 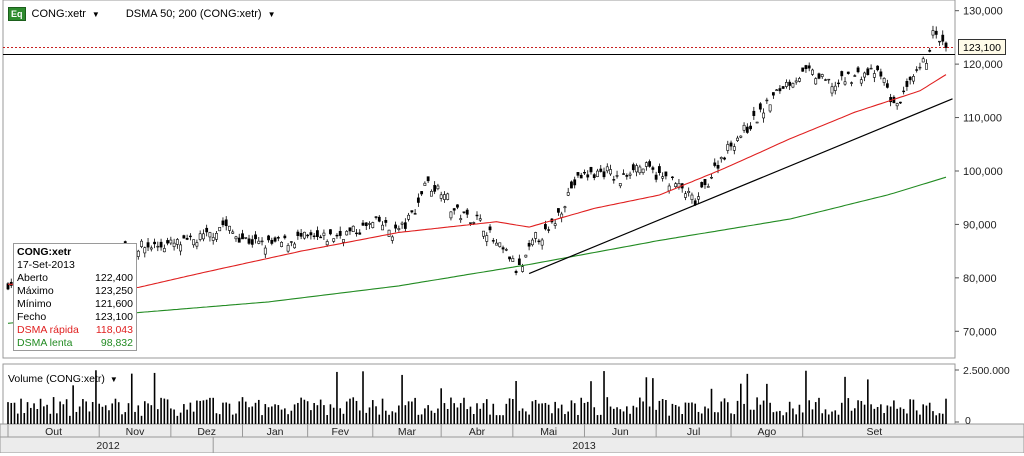 What do you see at coordinates (135, 432) in the screenshot?
I see `month-label: Nov` at bounding box center [135, 432].